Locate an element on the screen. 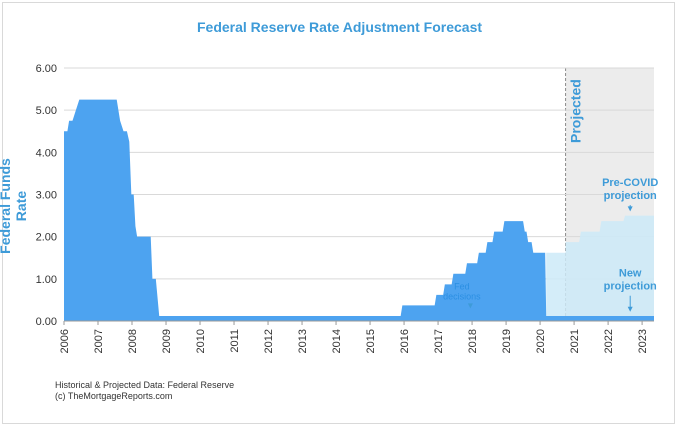  x-tick-label: 2009 is located at coordinates (167, 341).